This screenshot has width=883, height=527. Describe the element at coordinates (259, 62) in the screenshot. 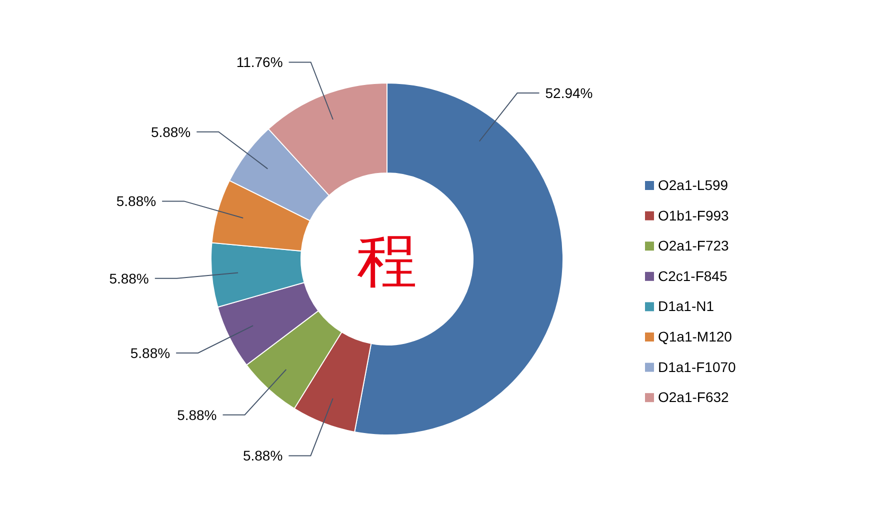

I see `data-label: 11.76%` at that location.